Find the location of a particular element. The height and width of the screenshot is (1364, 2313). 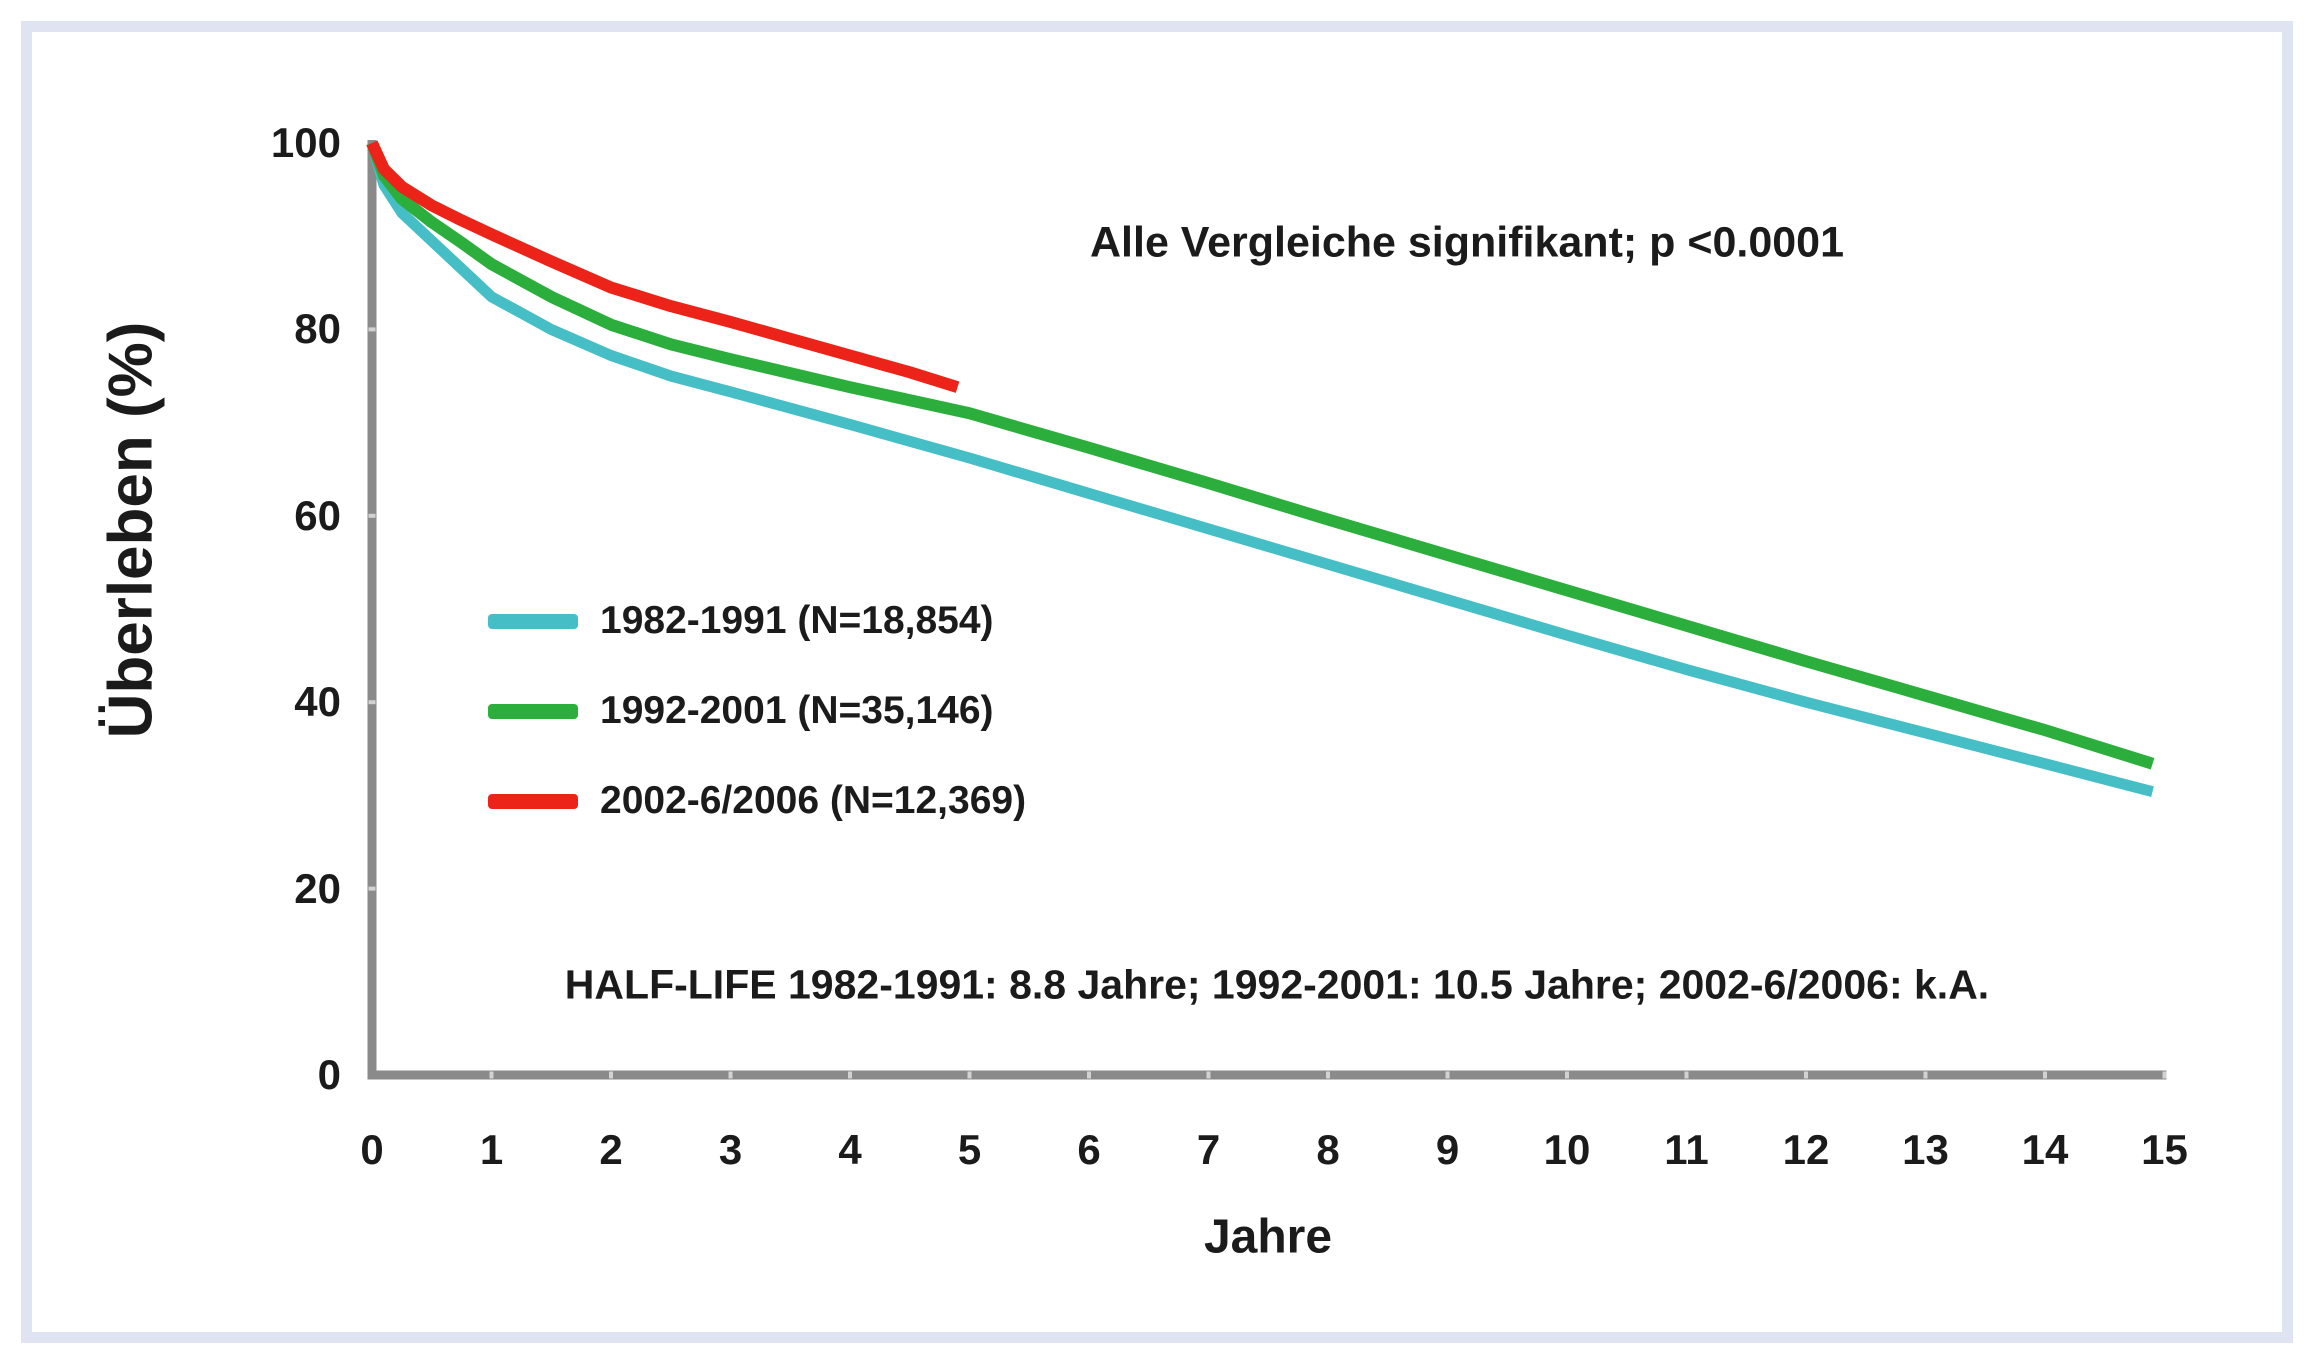

x-tick-label: 6 is located at coordinates (1089, 1149).